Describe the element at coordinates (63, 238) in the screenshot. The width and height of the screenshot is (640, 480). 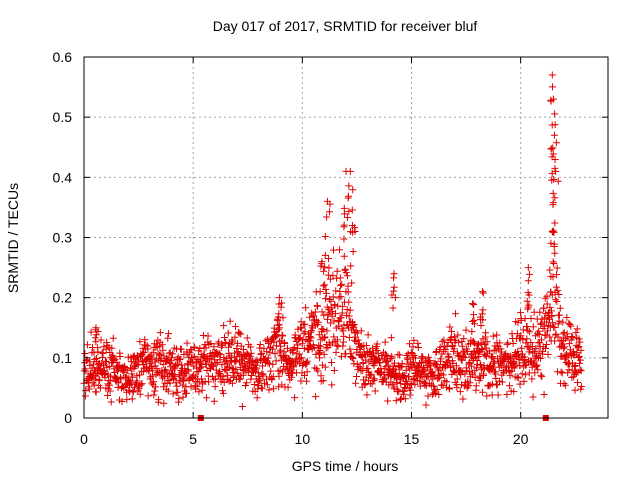
I see `y-tick-label: 0.3` at that location.